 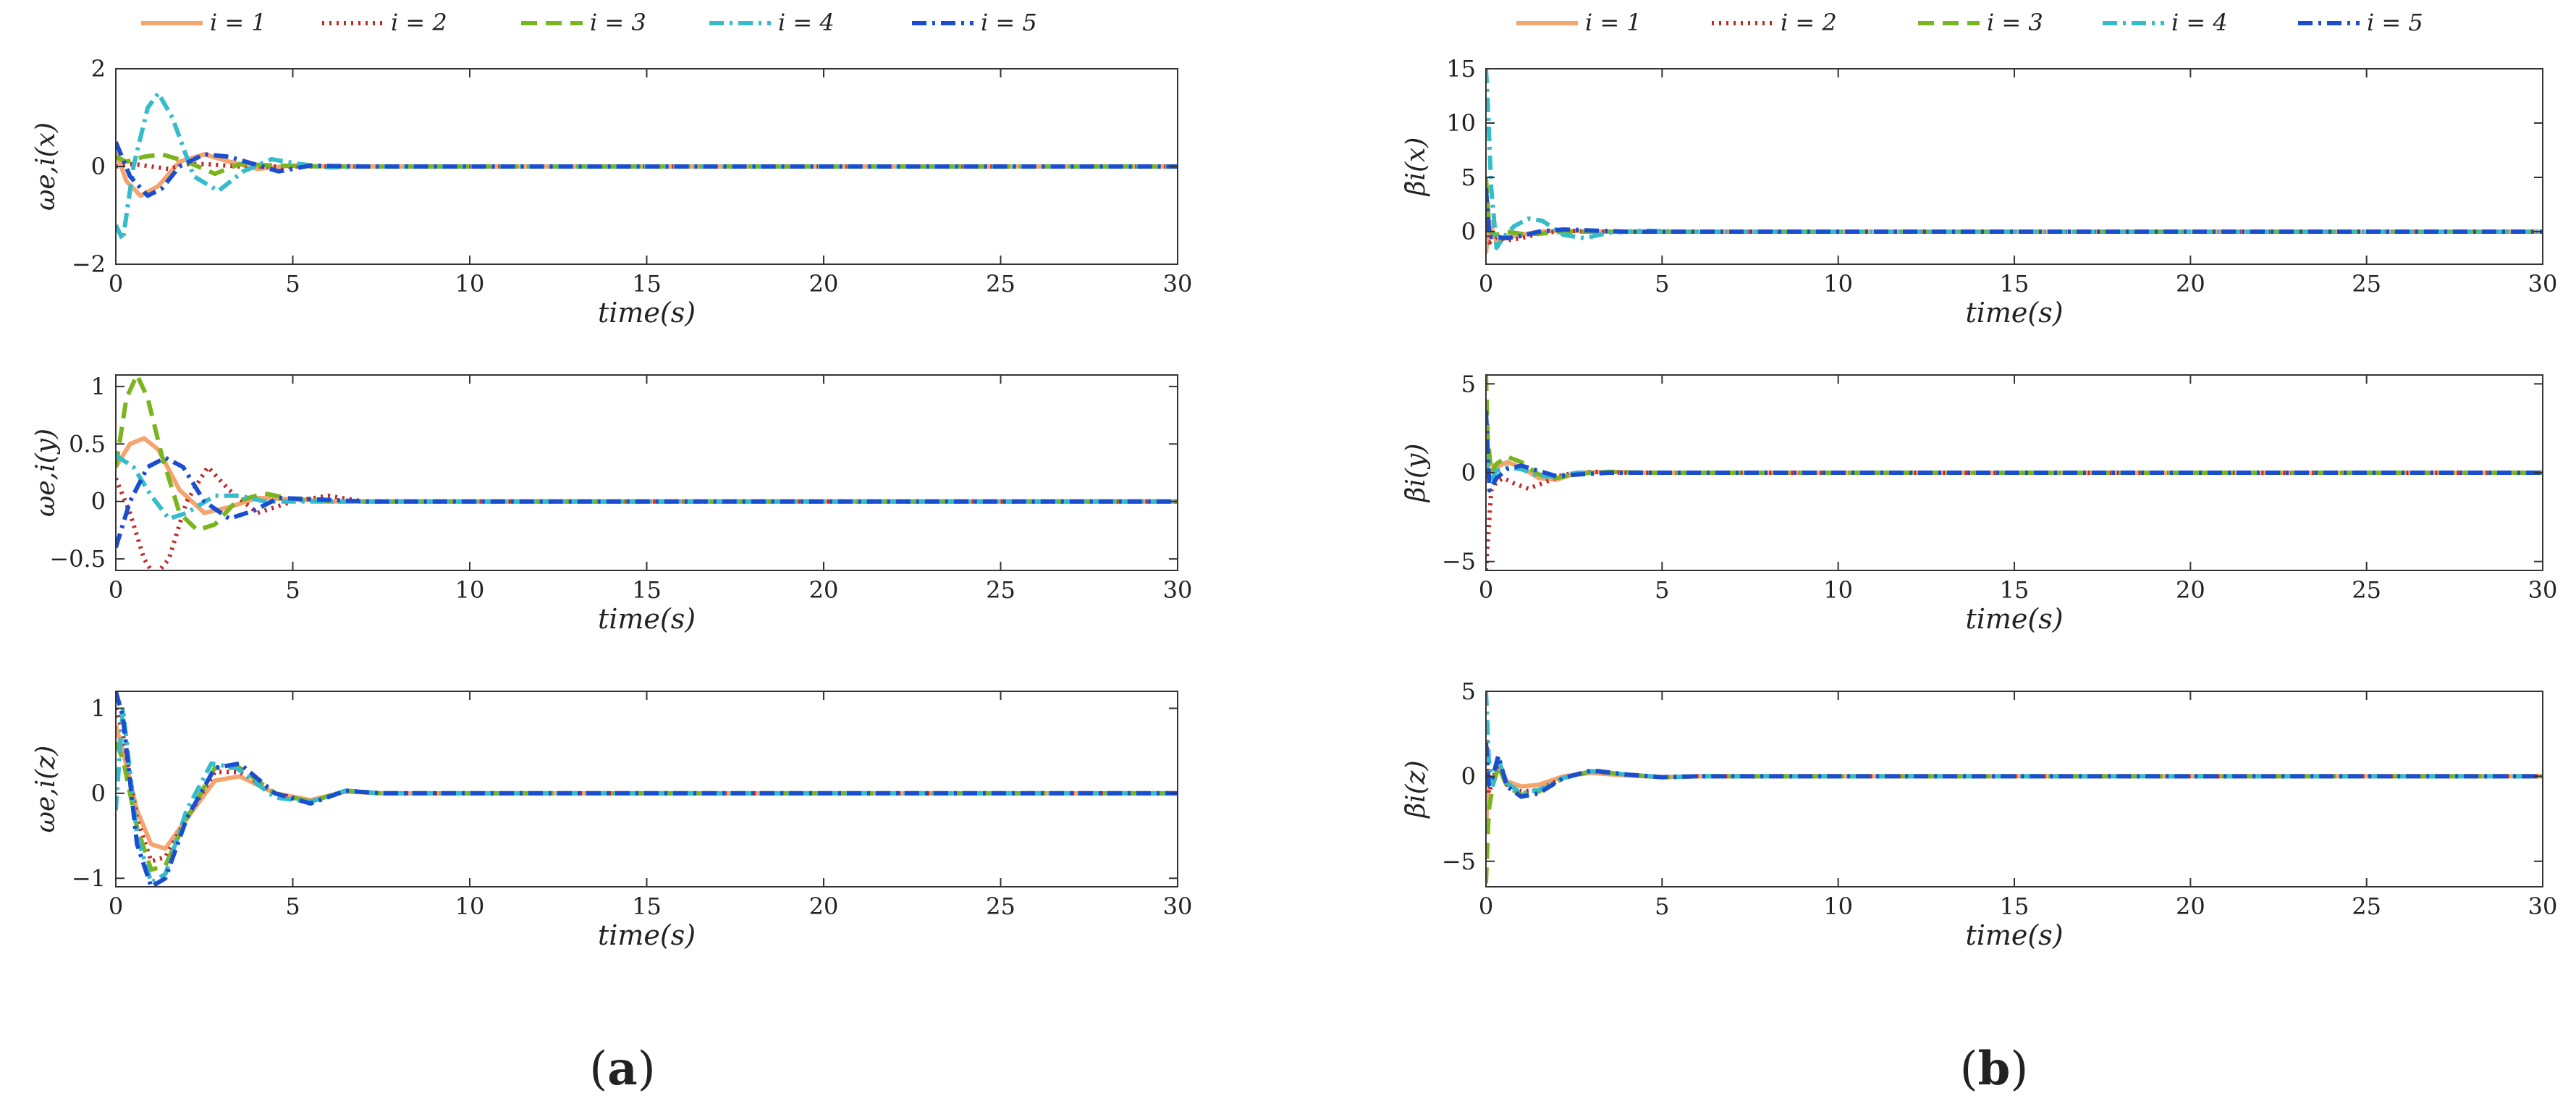 What do you see at coordinates (1995, 1069) in the screenshot?
I see `panel-label-b: (b)` at bounding box center [1995, 1069].